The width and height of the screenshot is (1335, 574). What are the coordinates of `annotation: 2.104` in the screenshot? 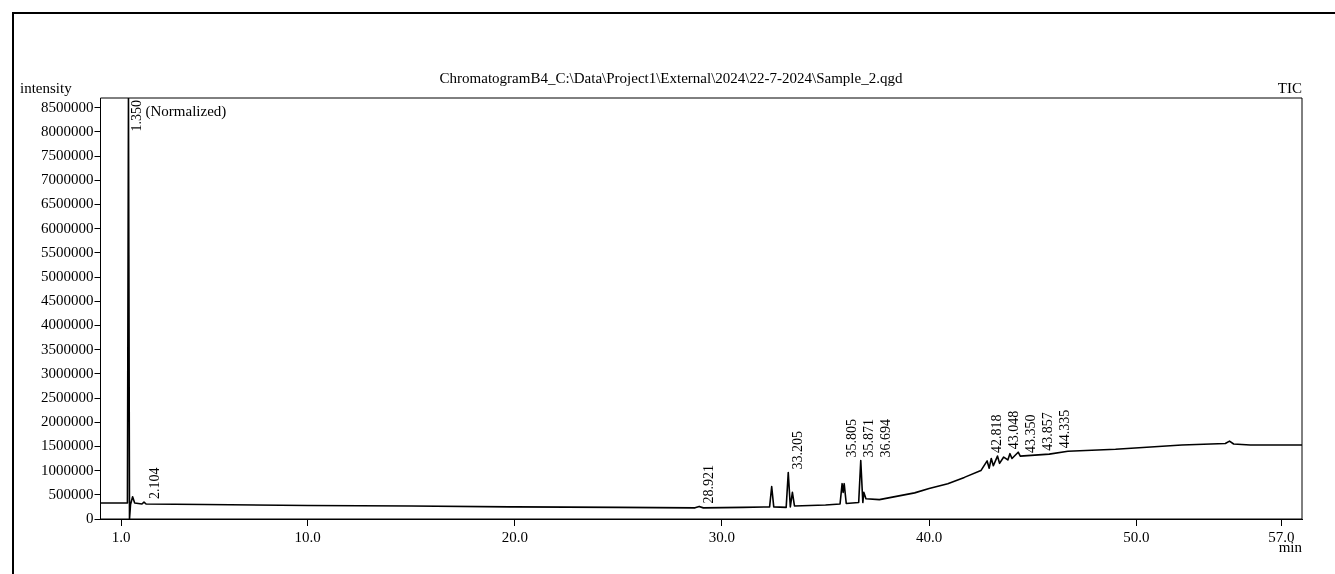 It's located at (155, 483).